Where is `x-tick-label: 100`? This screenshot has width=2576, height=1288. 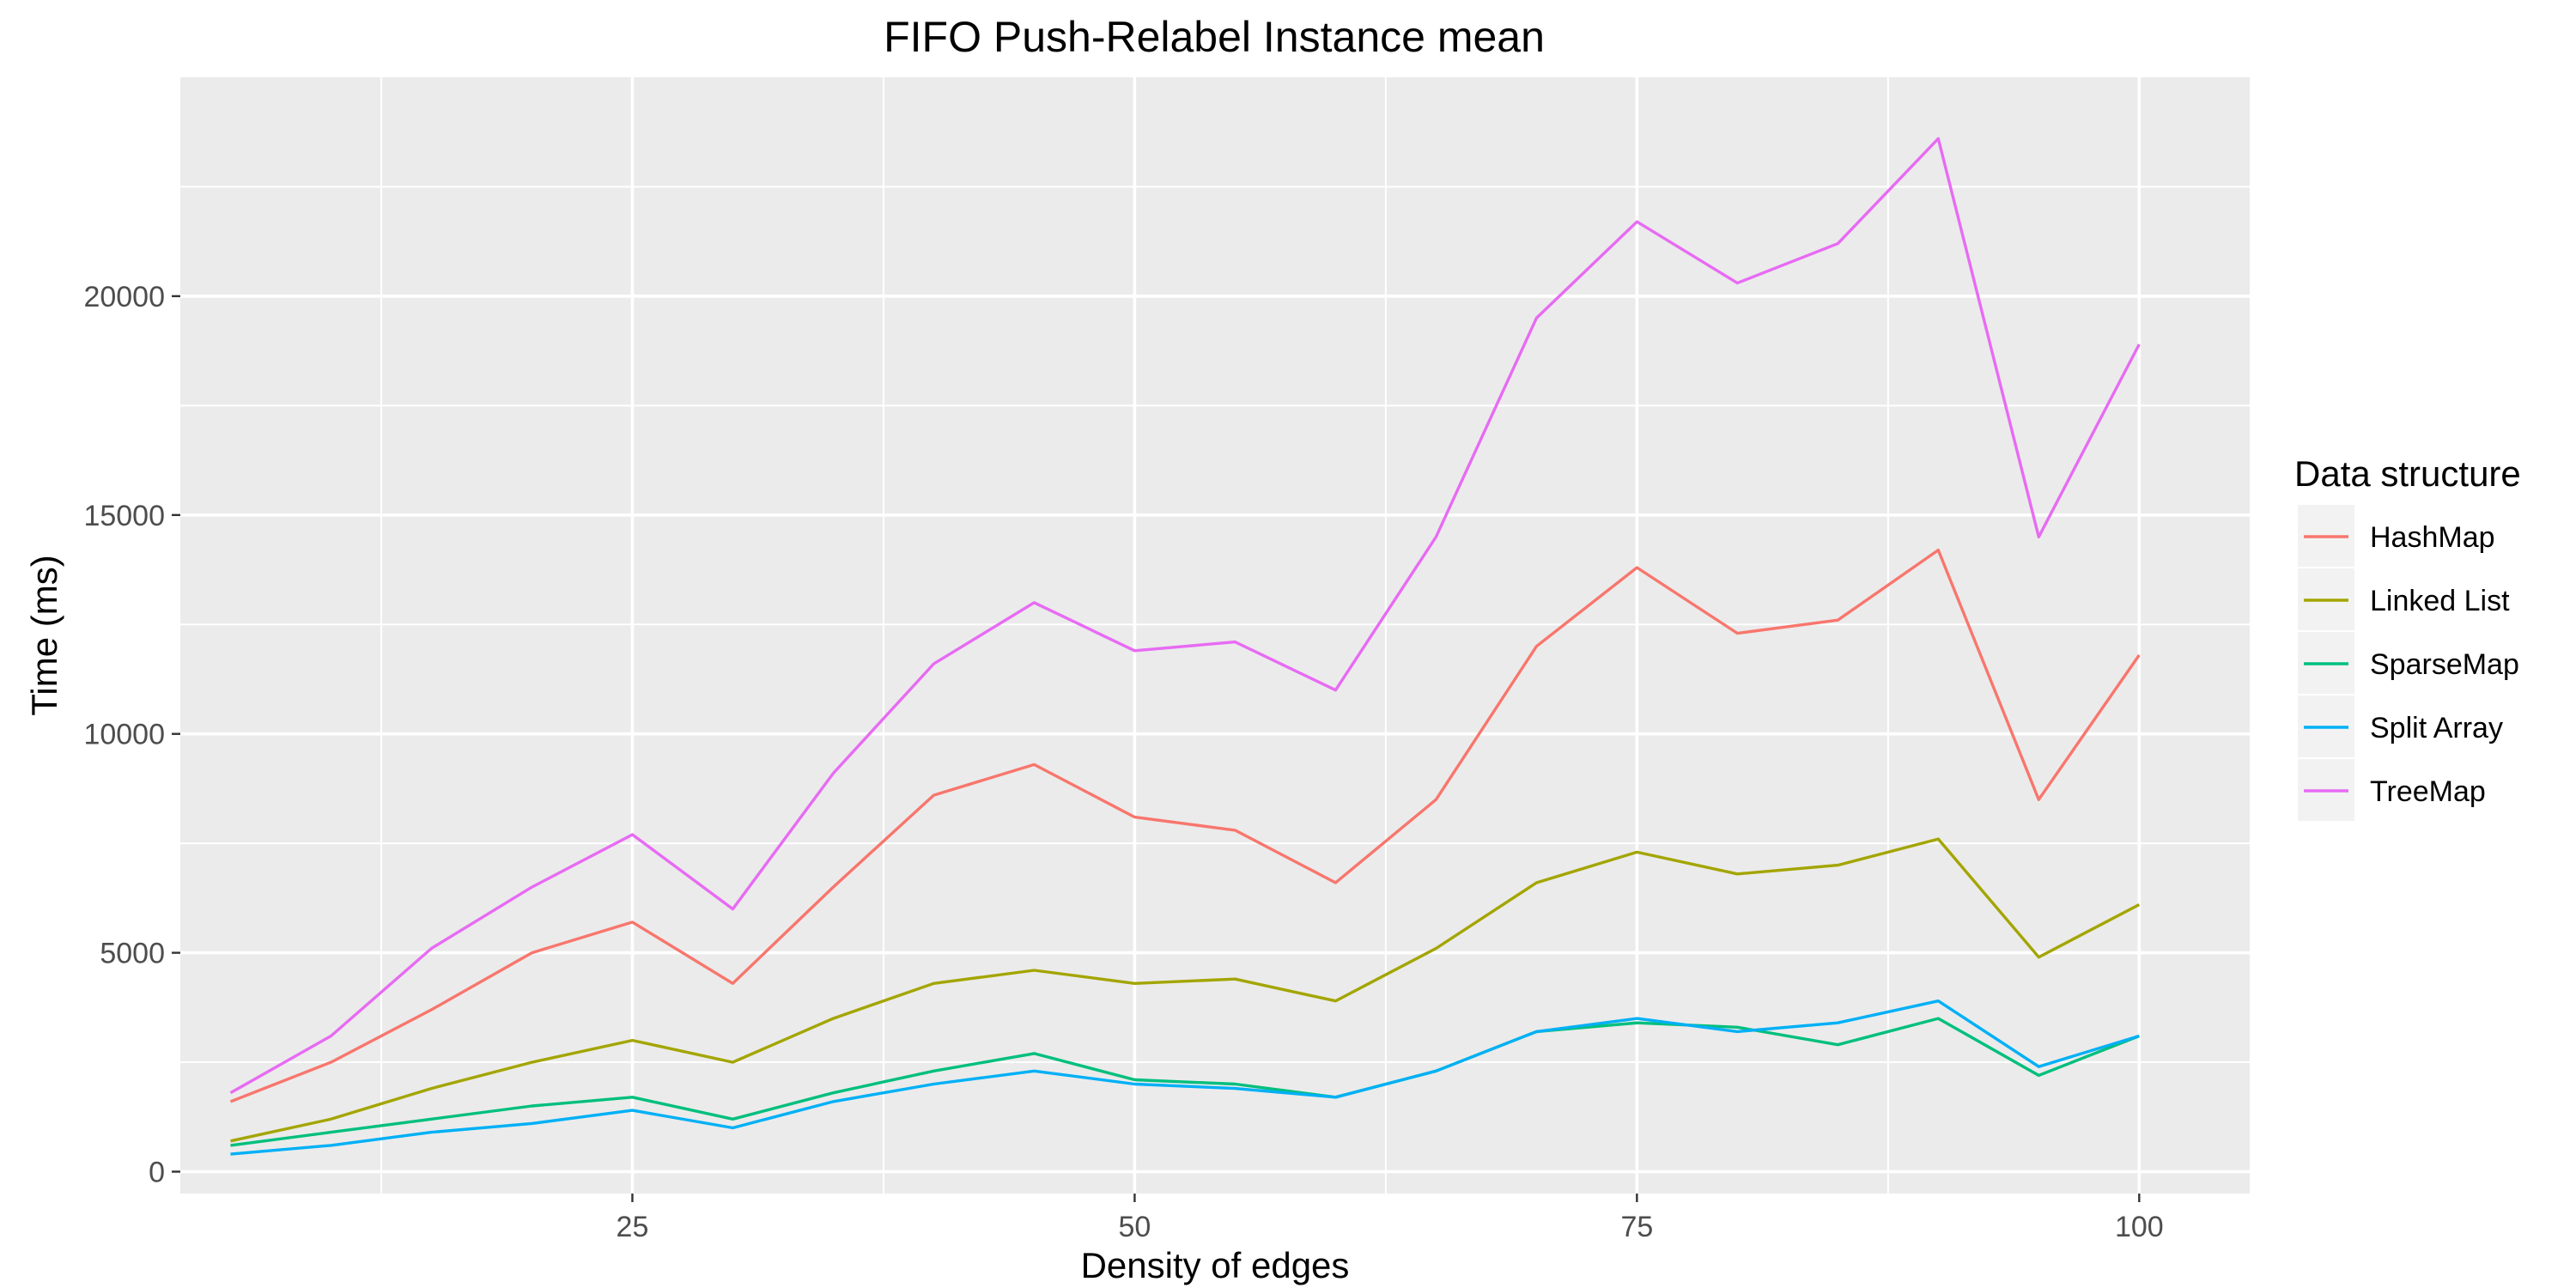
x-tick-label: 100 is located at coordinates (2140, 1227).